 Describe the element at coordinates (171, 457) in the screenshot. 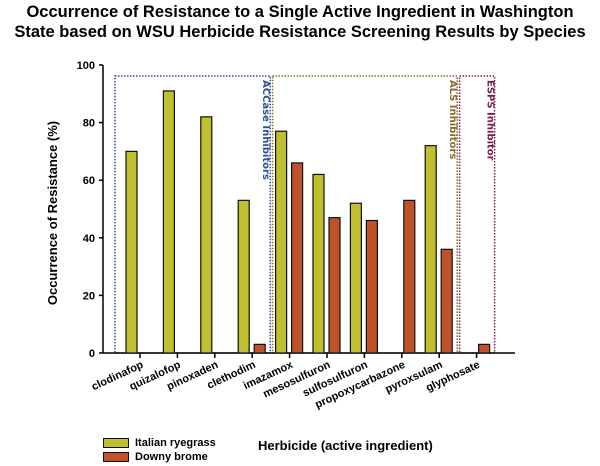

I see `legend-label: Downy brome` at that location.